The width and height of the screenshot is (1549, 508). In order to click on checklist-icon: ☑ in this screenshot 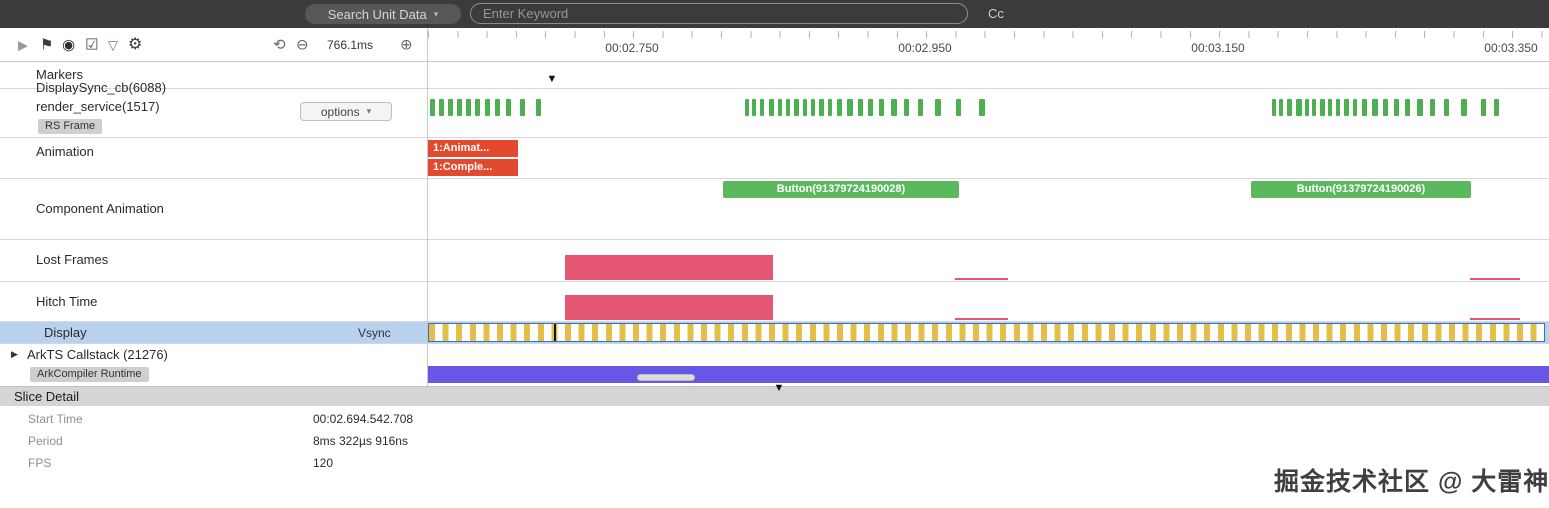, I will do `click(92, 44)`.